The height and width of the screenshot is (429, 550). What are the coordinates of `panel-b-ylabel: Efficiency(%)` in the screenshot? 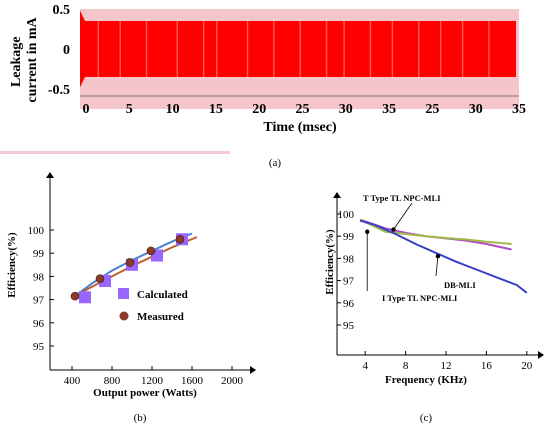 It's located at (12, 265).